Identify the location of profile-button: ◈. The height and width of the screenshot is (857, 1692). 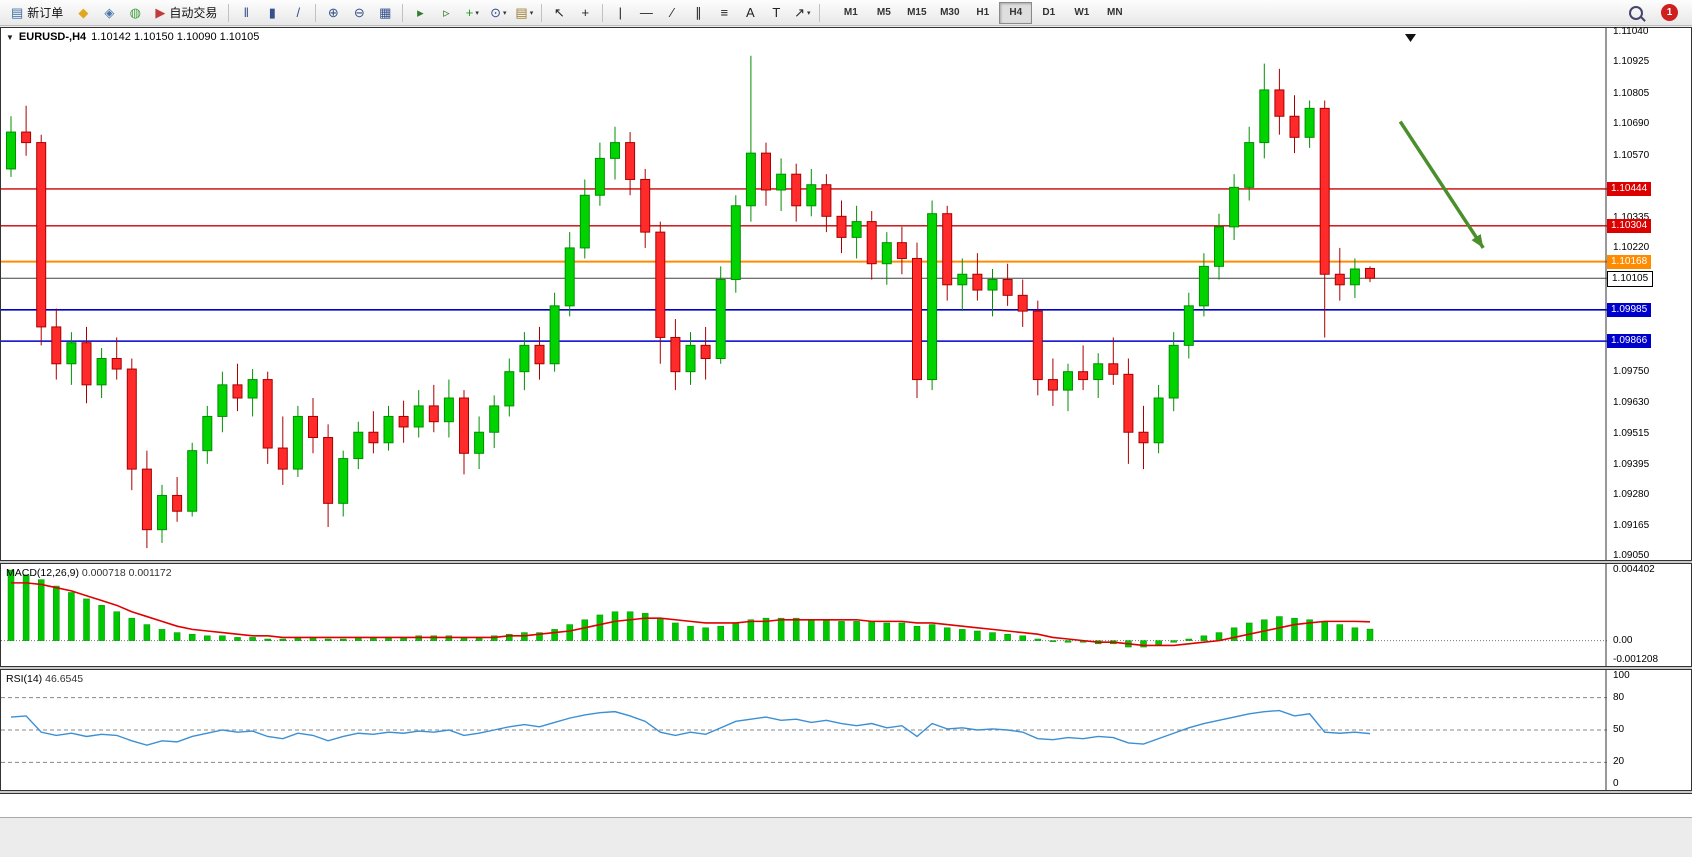
(109, 13).